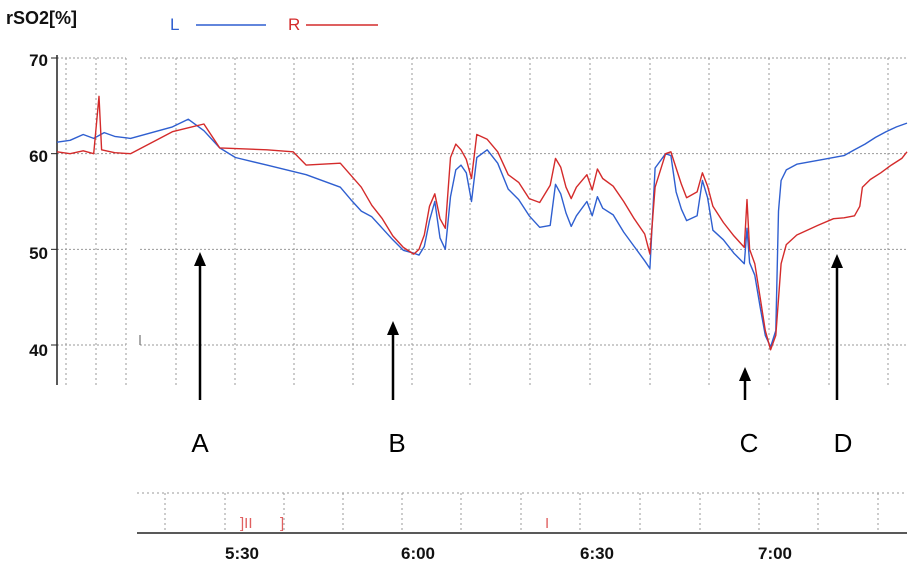  Describe the element at coordinates (749, 443) in the screenshot. I see `marker-label-c: C` at that location.